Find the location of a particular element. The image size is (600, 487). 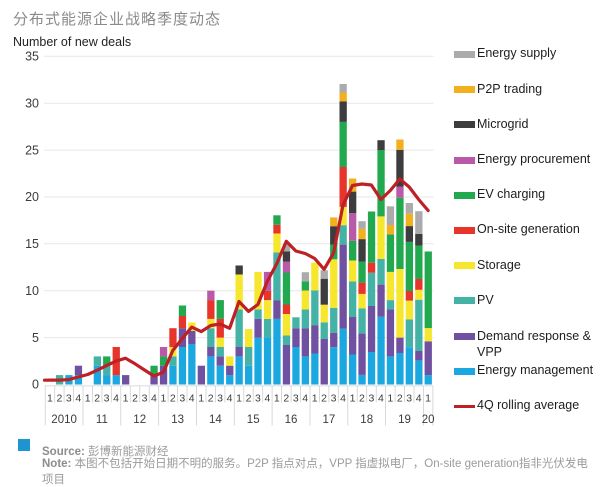

svg-text: 11 is located at coordinates (102, 420).